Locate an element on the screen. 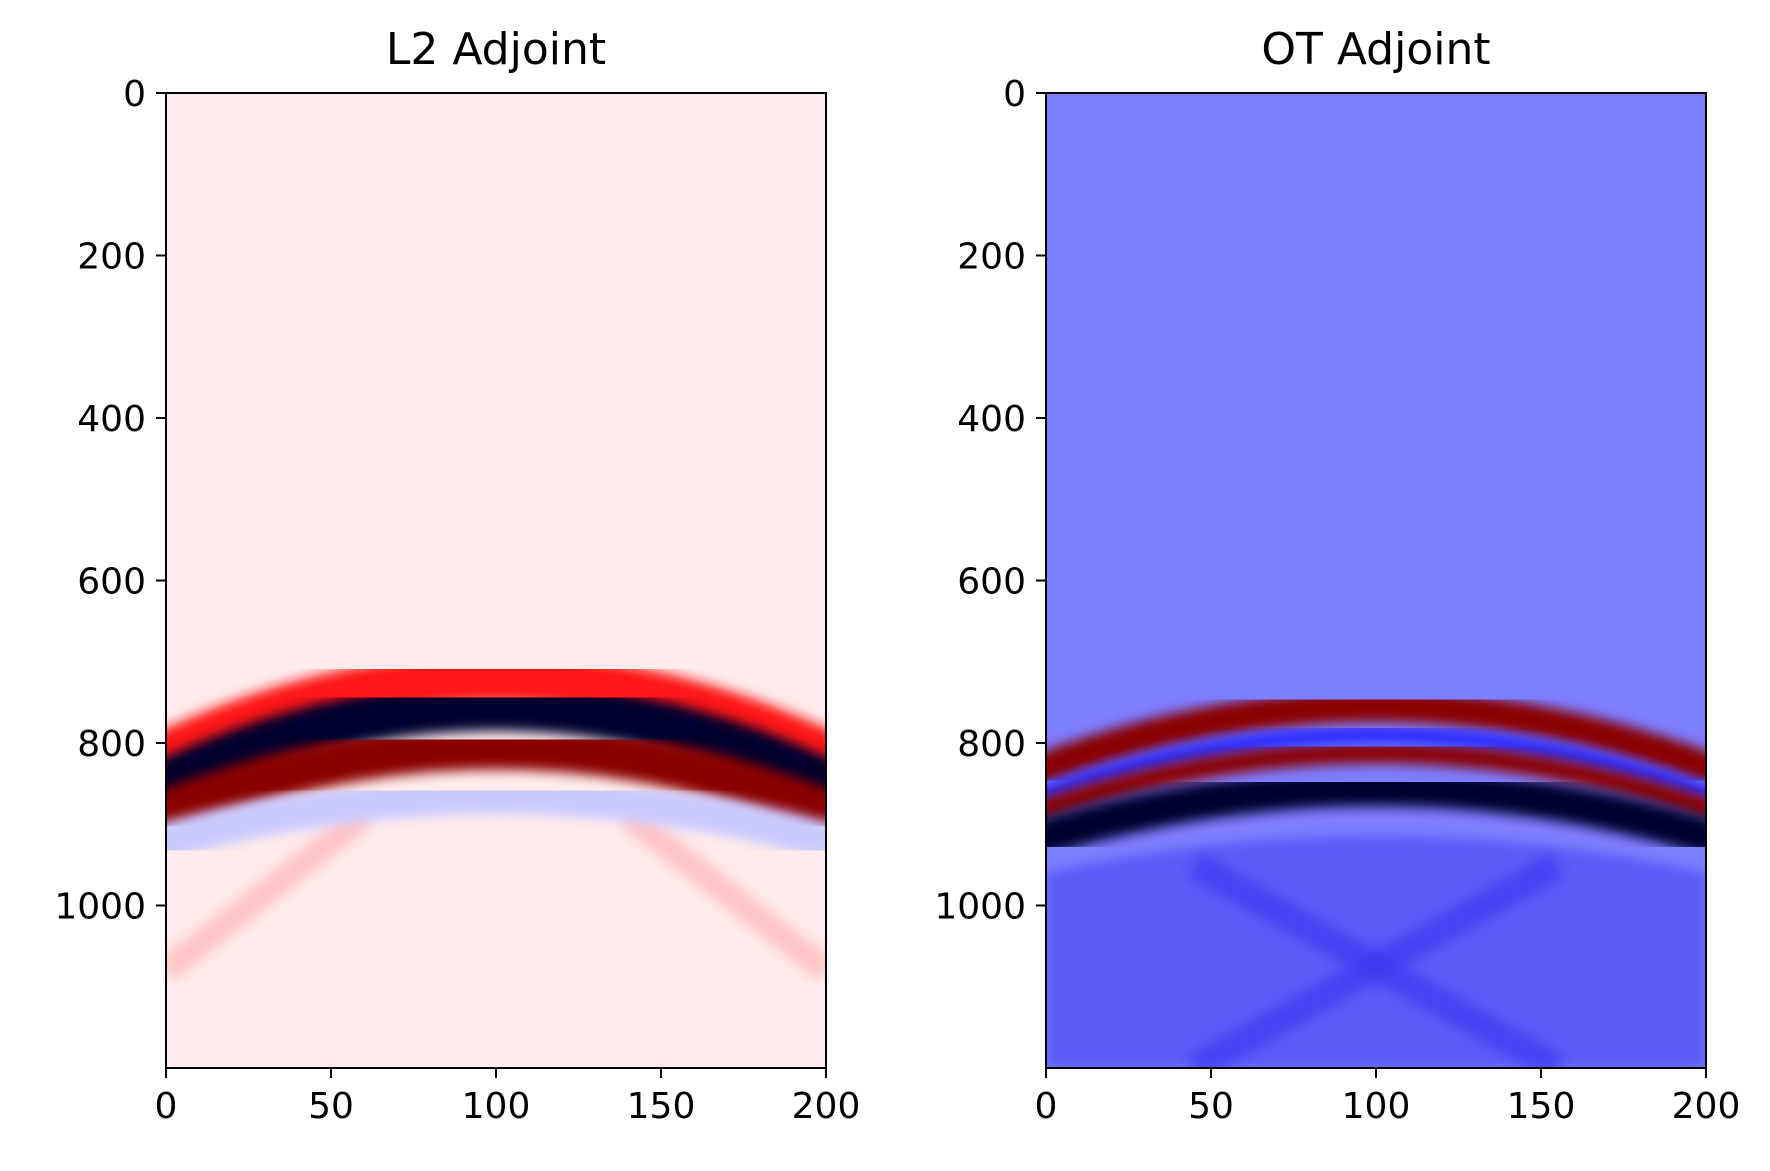 This screenshot has height=1171, width=1770. panel-title: OT Adjoint is located at coordinates (1375, 49).